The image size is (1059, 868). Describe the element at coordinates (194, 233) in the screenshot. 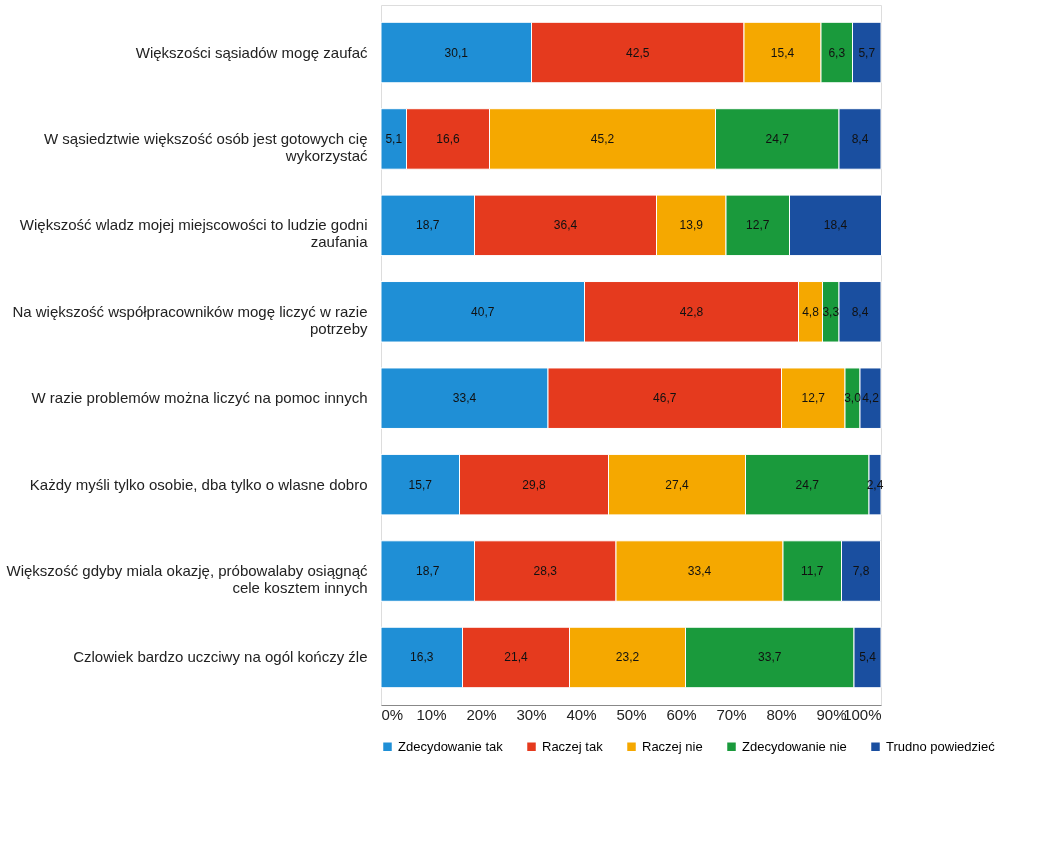

I see `y-tick-label: Większość wladz mojej miejscowości to ludzie godni zaufania` at that location.